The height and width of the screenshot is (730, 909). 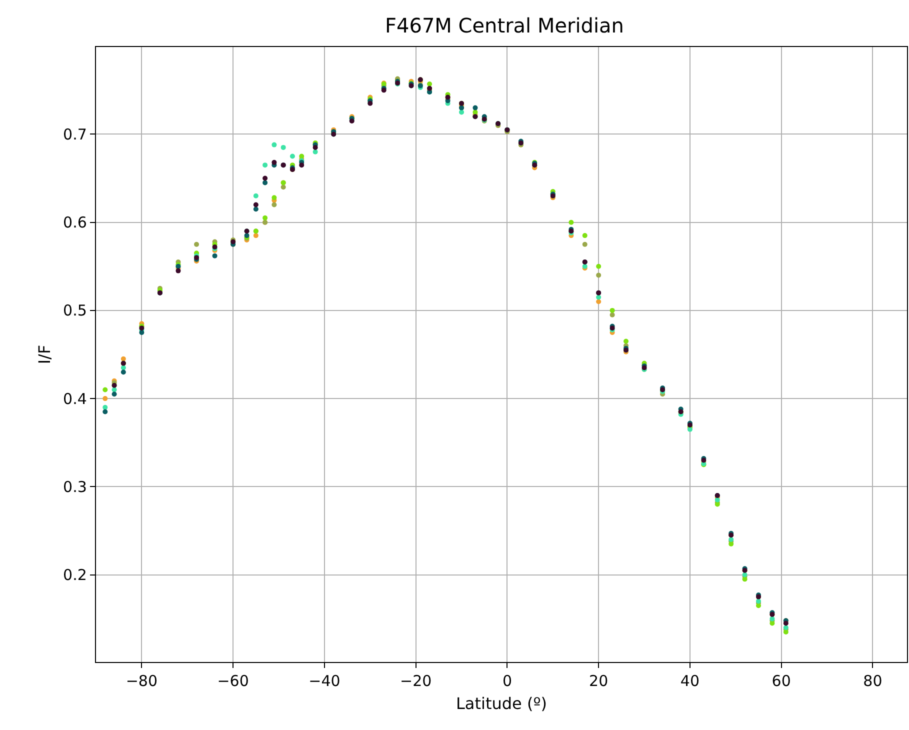 I want to click on x-tick-label: 20, so click(x=598, y=681).